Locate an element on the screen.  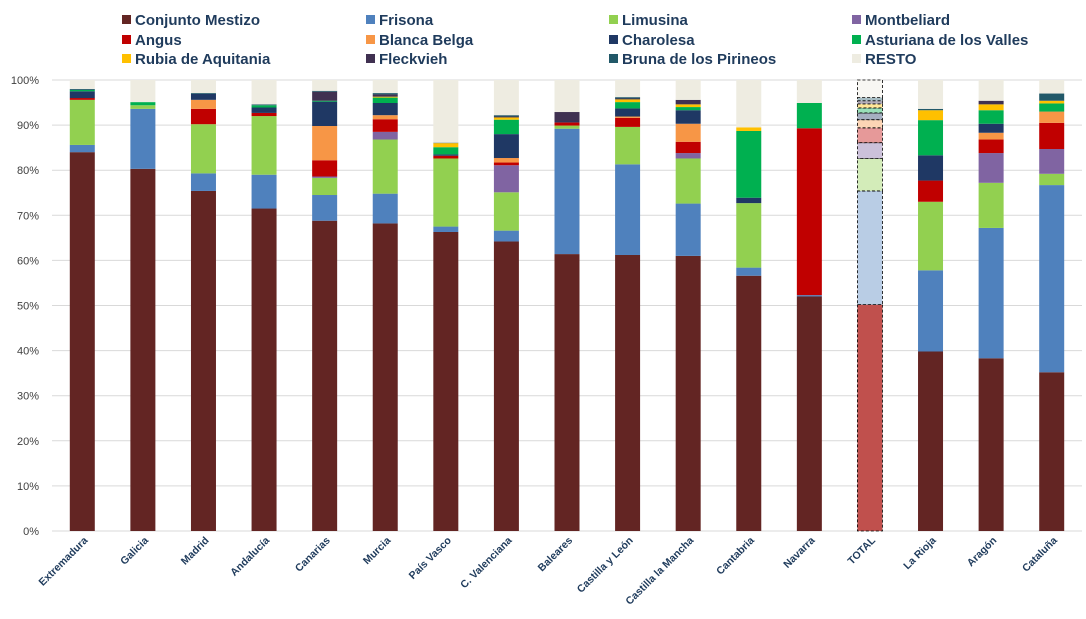
bar-pais-vasco is located at coordinates (446, 305).